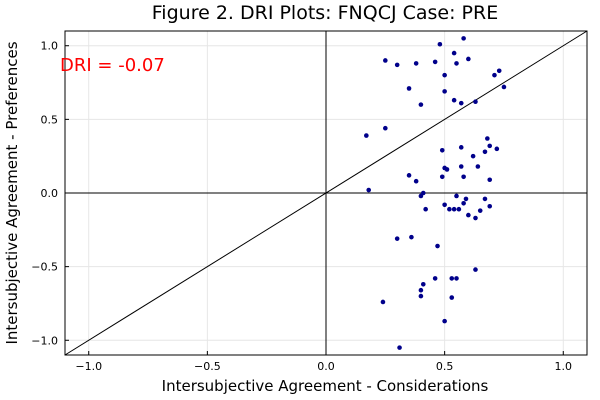 This screenshot has height=400, width=600. I want to click on y-axis-ticks: −1.0 −0.5 0.0 0.5 1.0, so click(50, 193).